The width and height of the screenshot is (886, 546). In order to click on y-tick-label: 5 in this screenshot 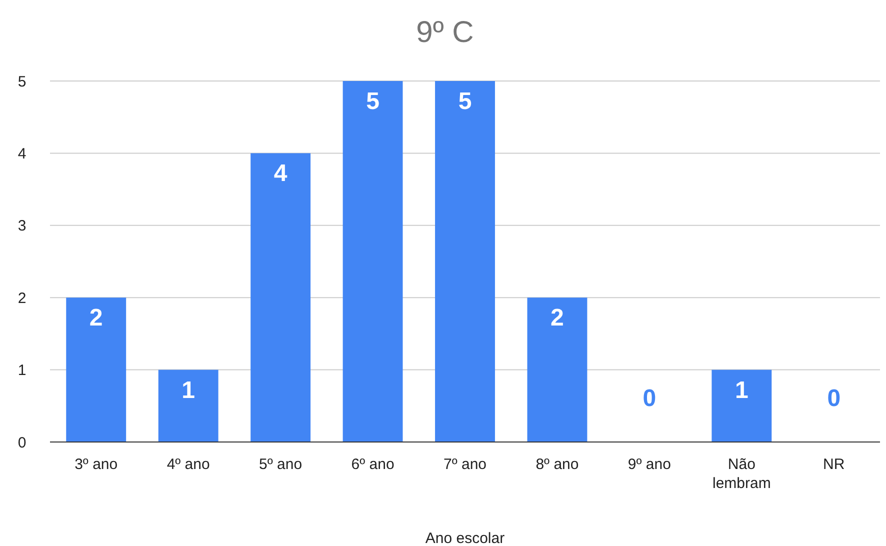, I will do `click(22, 81)`.